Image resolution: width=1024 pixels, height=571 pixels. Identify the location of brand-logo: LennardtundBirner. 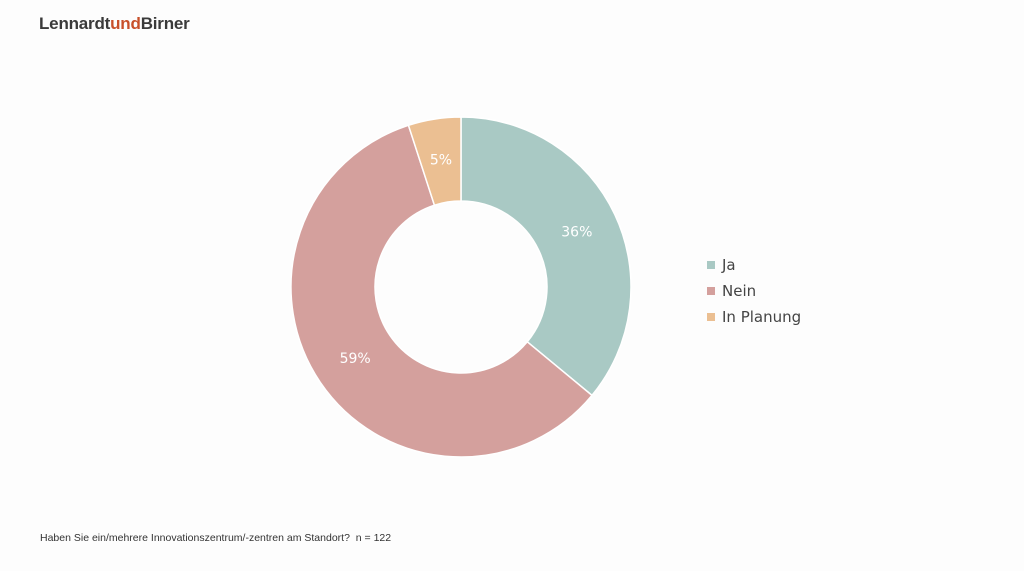
(114, 24).